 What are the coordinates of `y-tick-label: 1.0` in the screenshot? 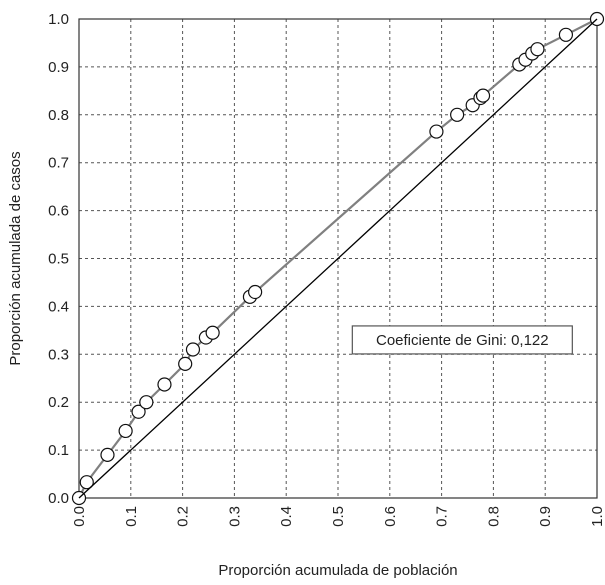 It's located at (58, 19).